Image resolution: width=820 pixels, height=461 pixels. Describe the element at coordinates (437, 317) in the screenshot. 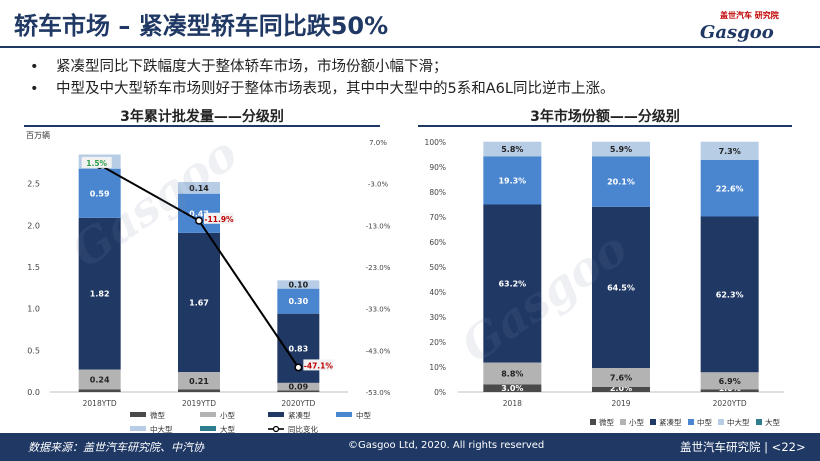

I see `y-tick-label: 30%` at that location.